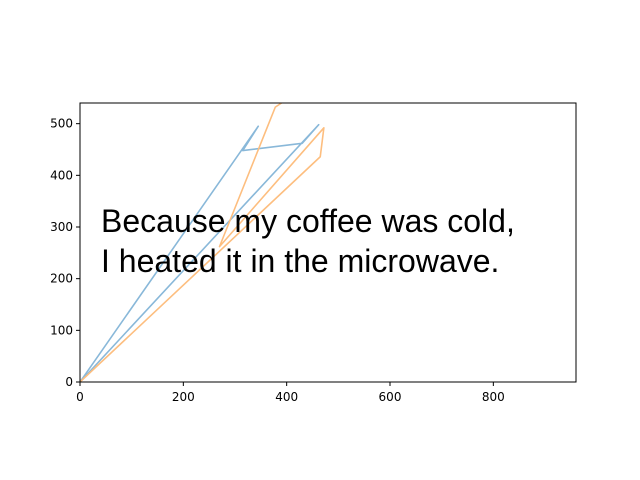 Image resolution: width=640 pixels, height=480 pixels. Describe the element at coordinates (390, 397) in the screenshot. I see `x-tick-label: 600` at that location.